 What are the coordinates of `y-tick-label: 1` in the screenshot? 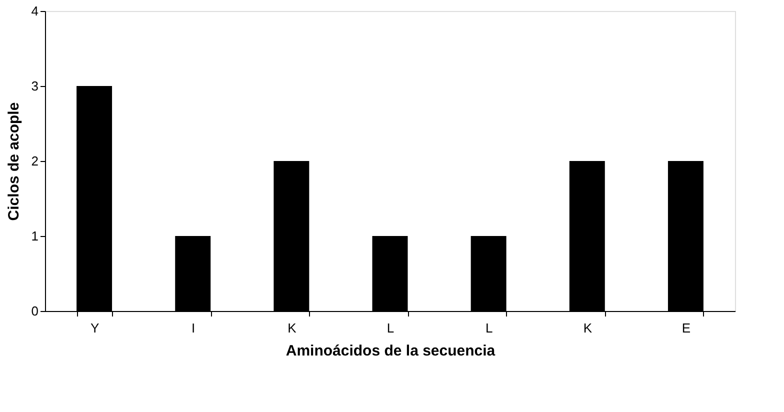 It's located at (34, 236).